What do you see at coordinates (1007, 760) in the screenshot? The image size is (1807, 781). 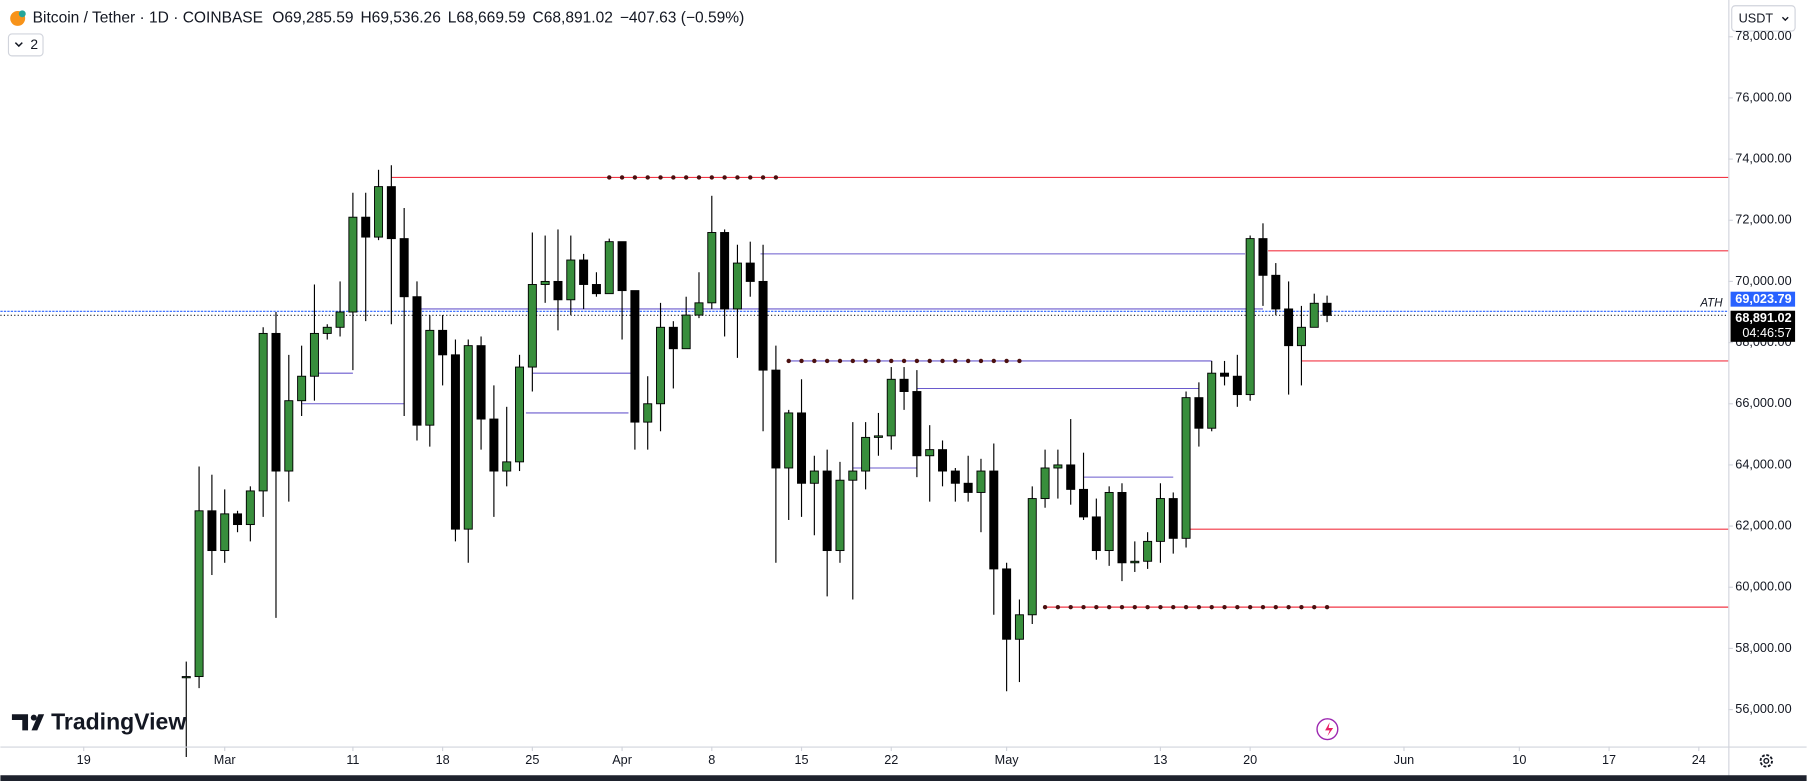 I see `x-tick-label: May` at bounding box center [1007, 760].